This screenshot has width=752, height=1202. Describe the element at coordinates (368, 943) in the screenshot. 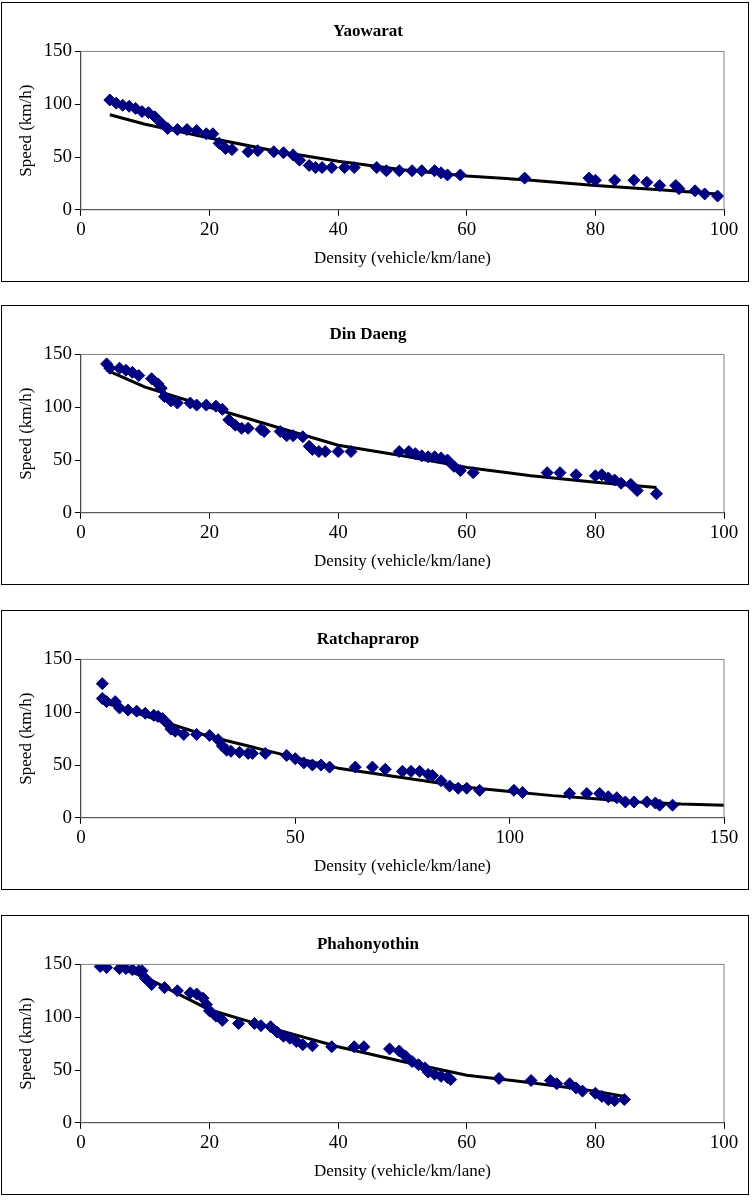

I see `chart-title: Phahonyothin` at that location.